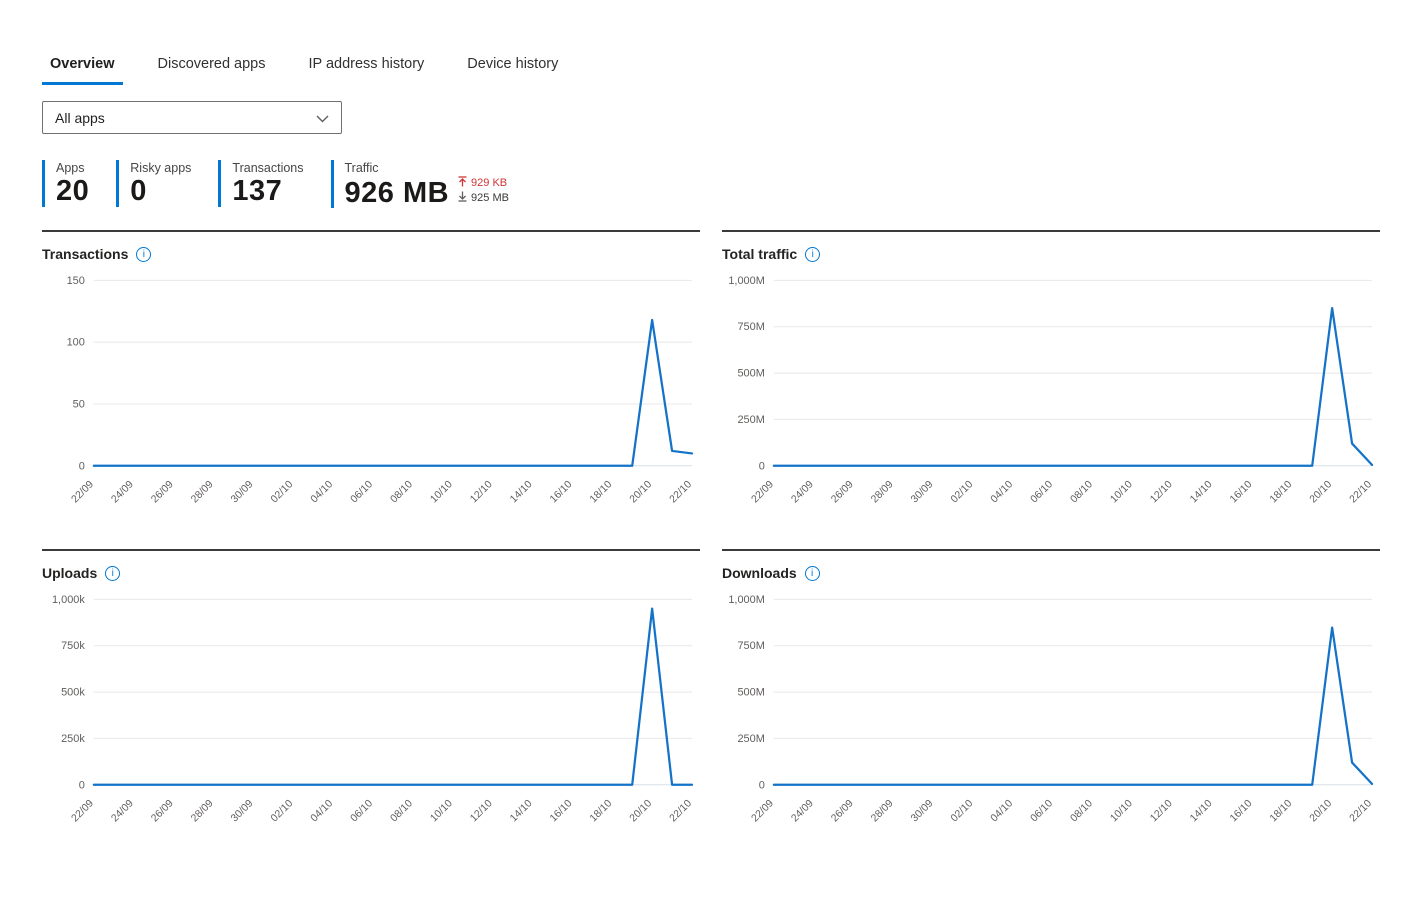 This screenshot has width=1422, height=899. What do you see at coordinates (70, 573) in the screenshot?
I see `uploads-chart-title: Uploads` at bounding box center [70, 573].